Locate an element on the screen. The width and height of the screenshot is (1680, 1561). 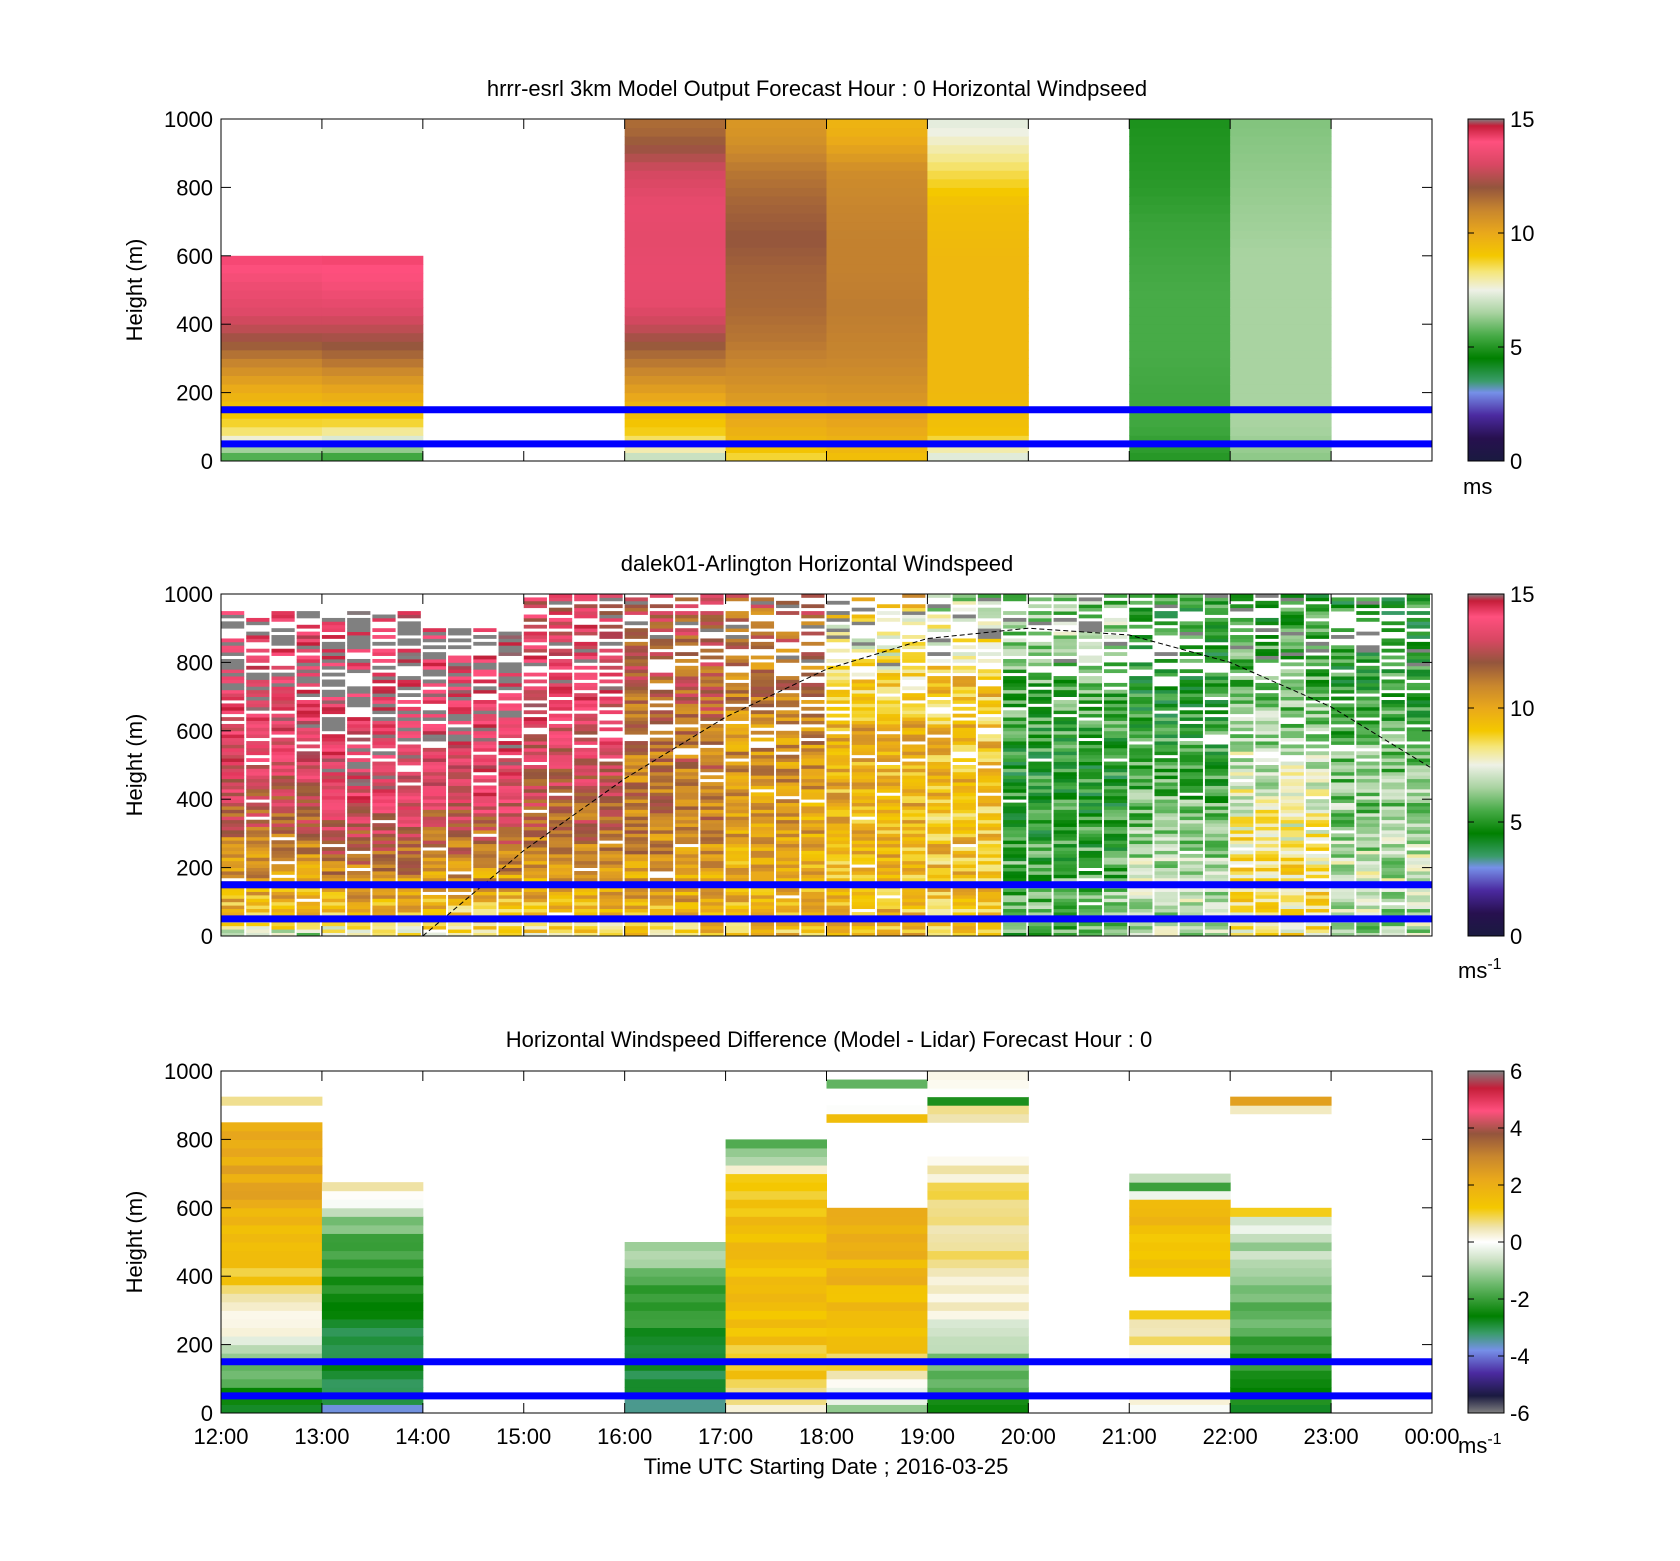
colorbar-tick-label: -2 is located at coordinates (1520, 1299).